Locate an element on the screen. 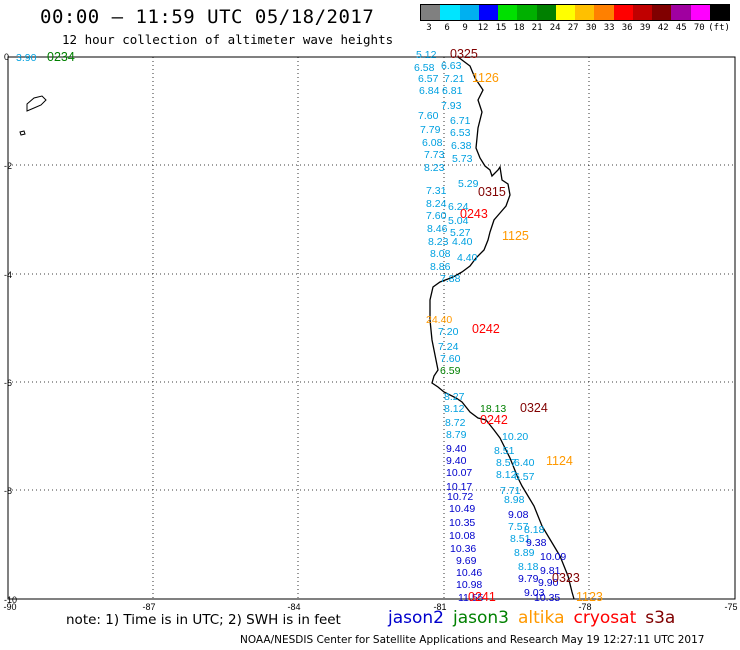  wave-height-label: 10.98 is located at coordinates (469, 585).